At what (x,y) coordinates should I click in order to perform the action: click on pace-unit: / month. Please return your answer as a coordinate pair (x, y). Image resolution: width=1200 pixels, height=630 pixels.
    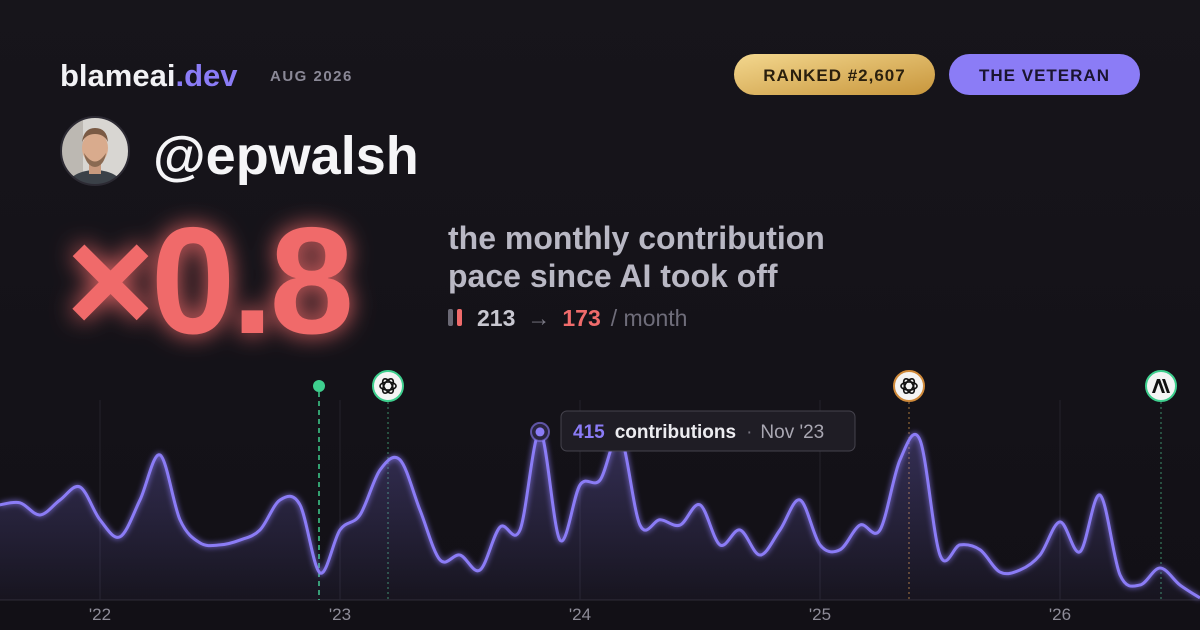
    Looking at the image, I should click on (649, 318).